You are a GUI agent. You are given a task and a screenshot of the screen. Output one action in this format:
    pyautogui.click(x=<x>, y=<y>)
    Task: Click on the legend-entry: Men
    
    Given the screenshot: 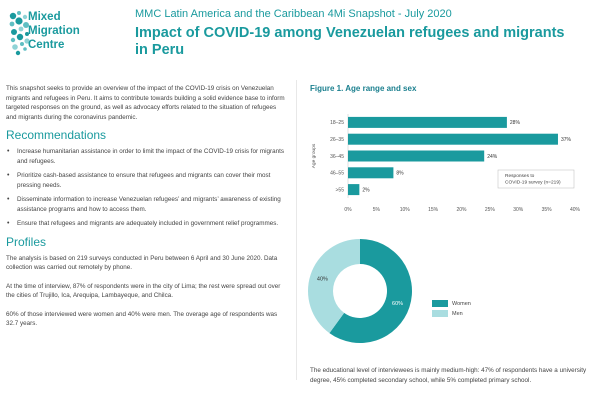 What is the action you would take?
    pyautogui.click(x=451, y=313)
    